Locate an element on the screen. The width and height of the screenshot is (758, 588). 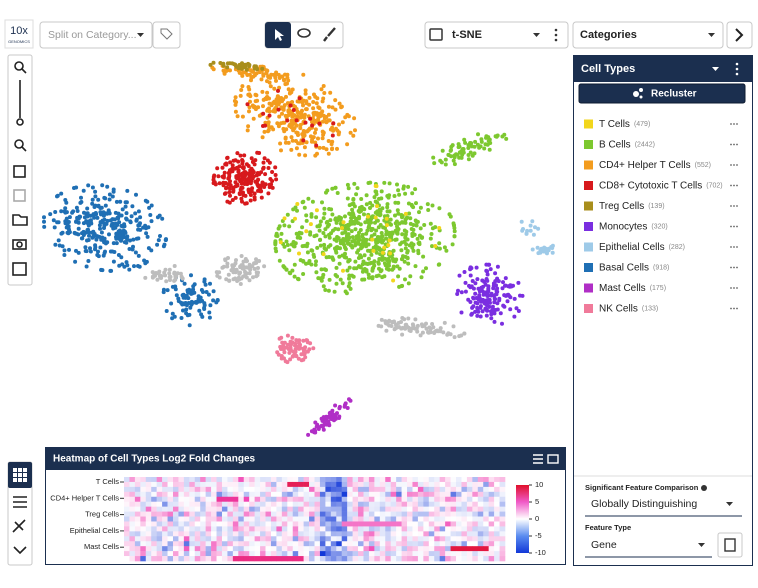
split-dropdown is located at coordinates (96, 35).